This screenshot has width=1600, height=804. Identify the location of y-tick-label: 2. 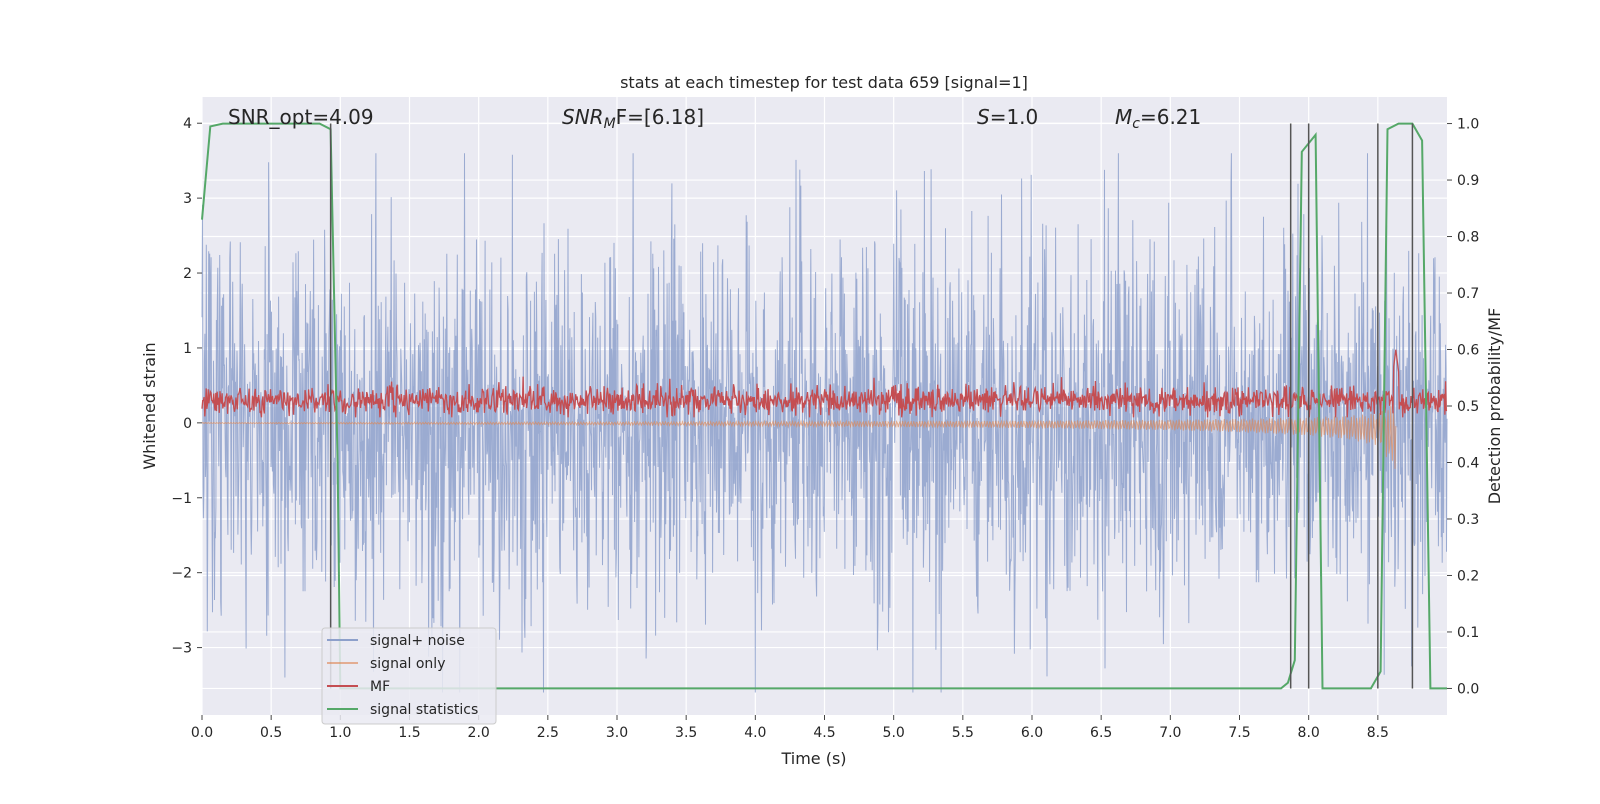
(187, 274).